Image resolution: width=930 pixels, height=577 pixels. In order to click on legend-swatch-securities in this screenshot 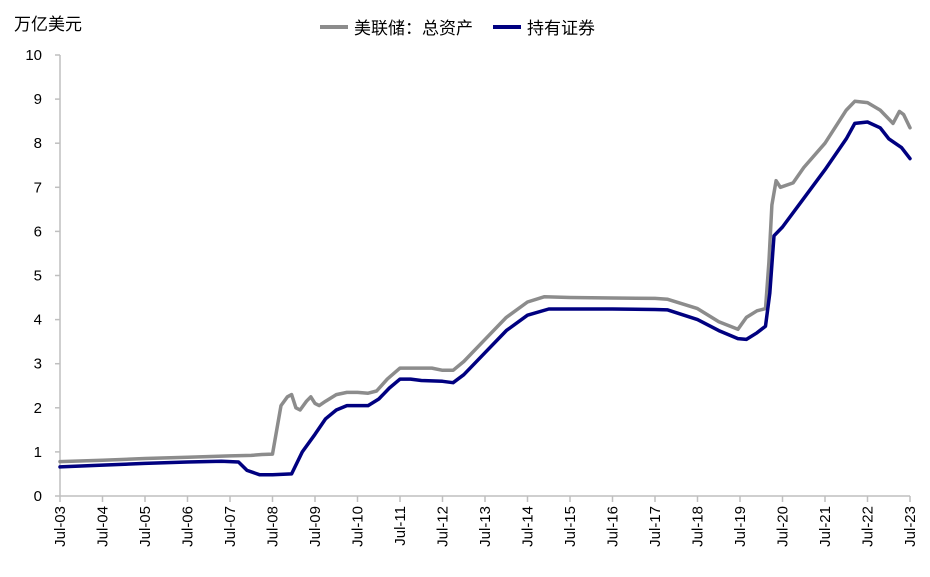, I will do `click(507, 26)`.